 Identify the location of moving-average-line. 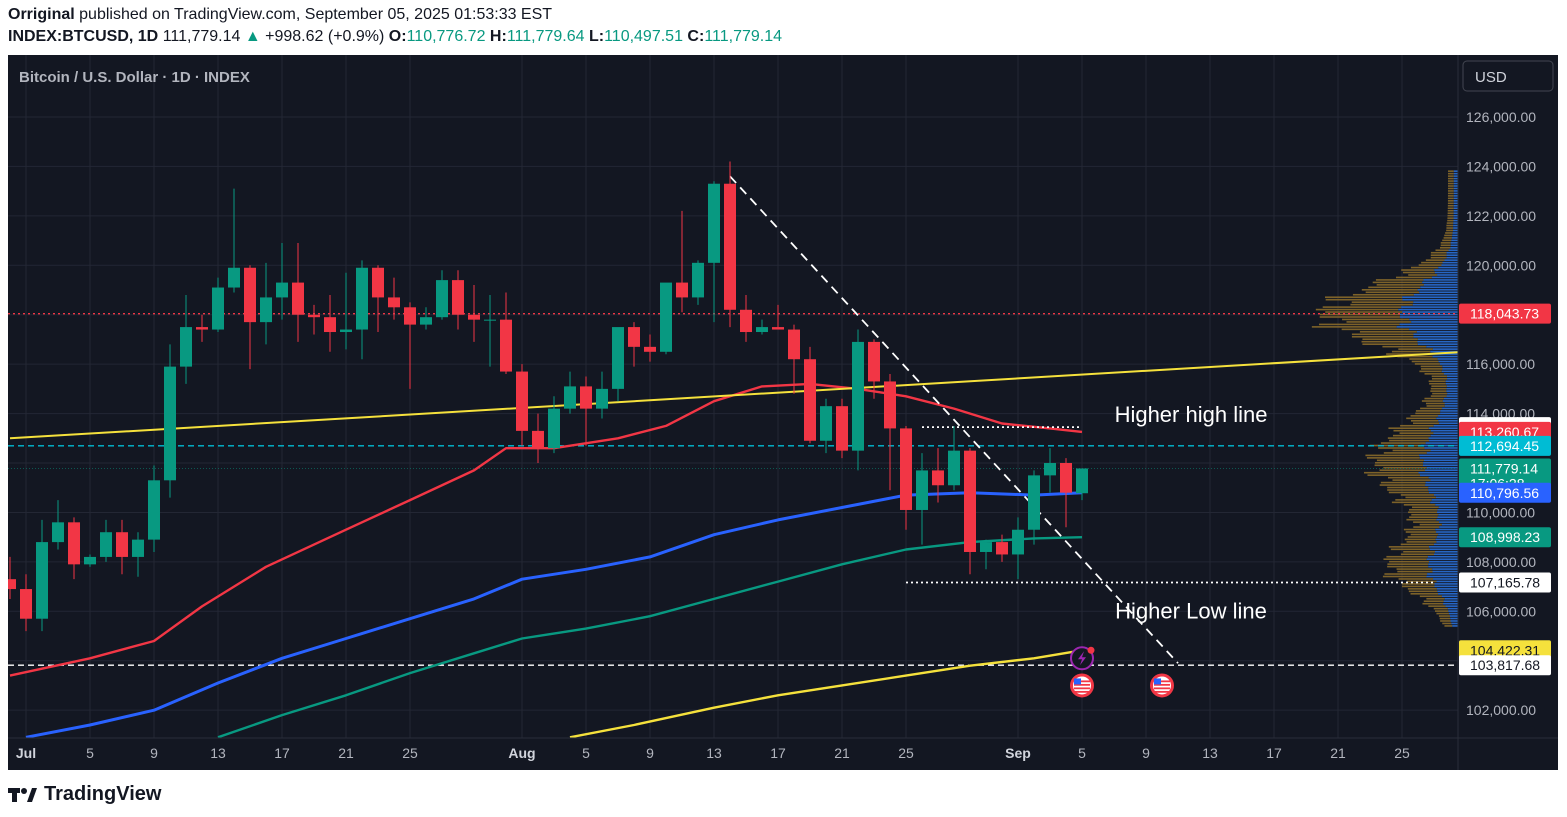
(826, 693).